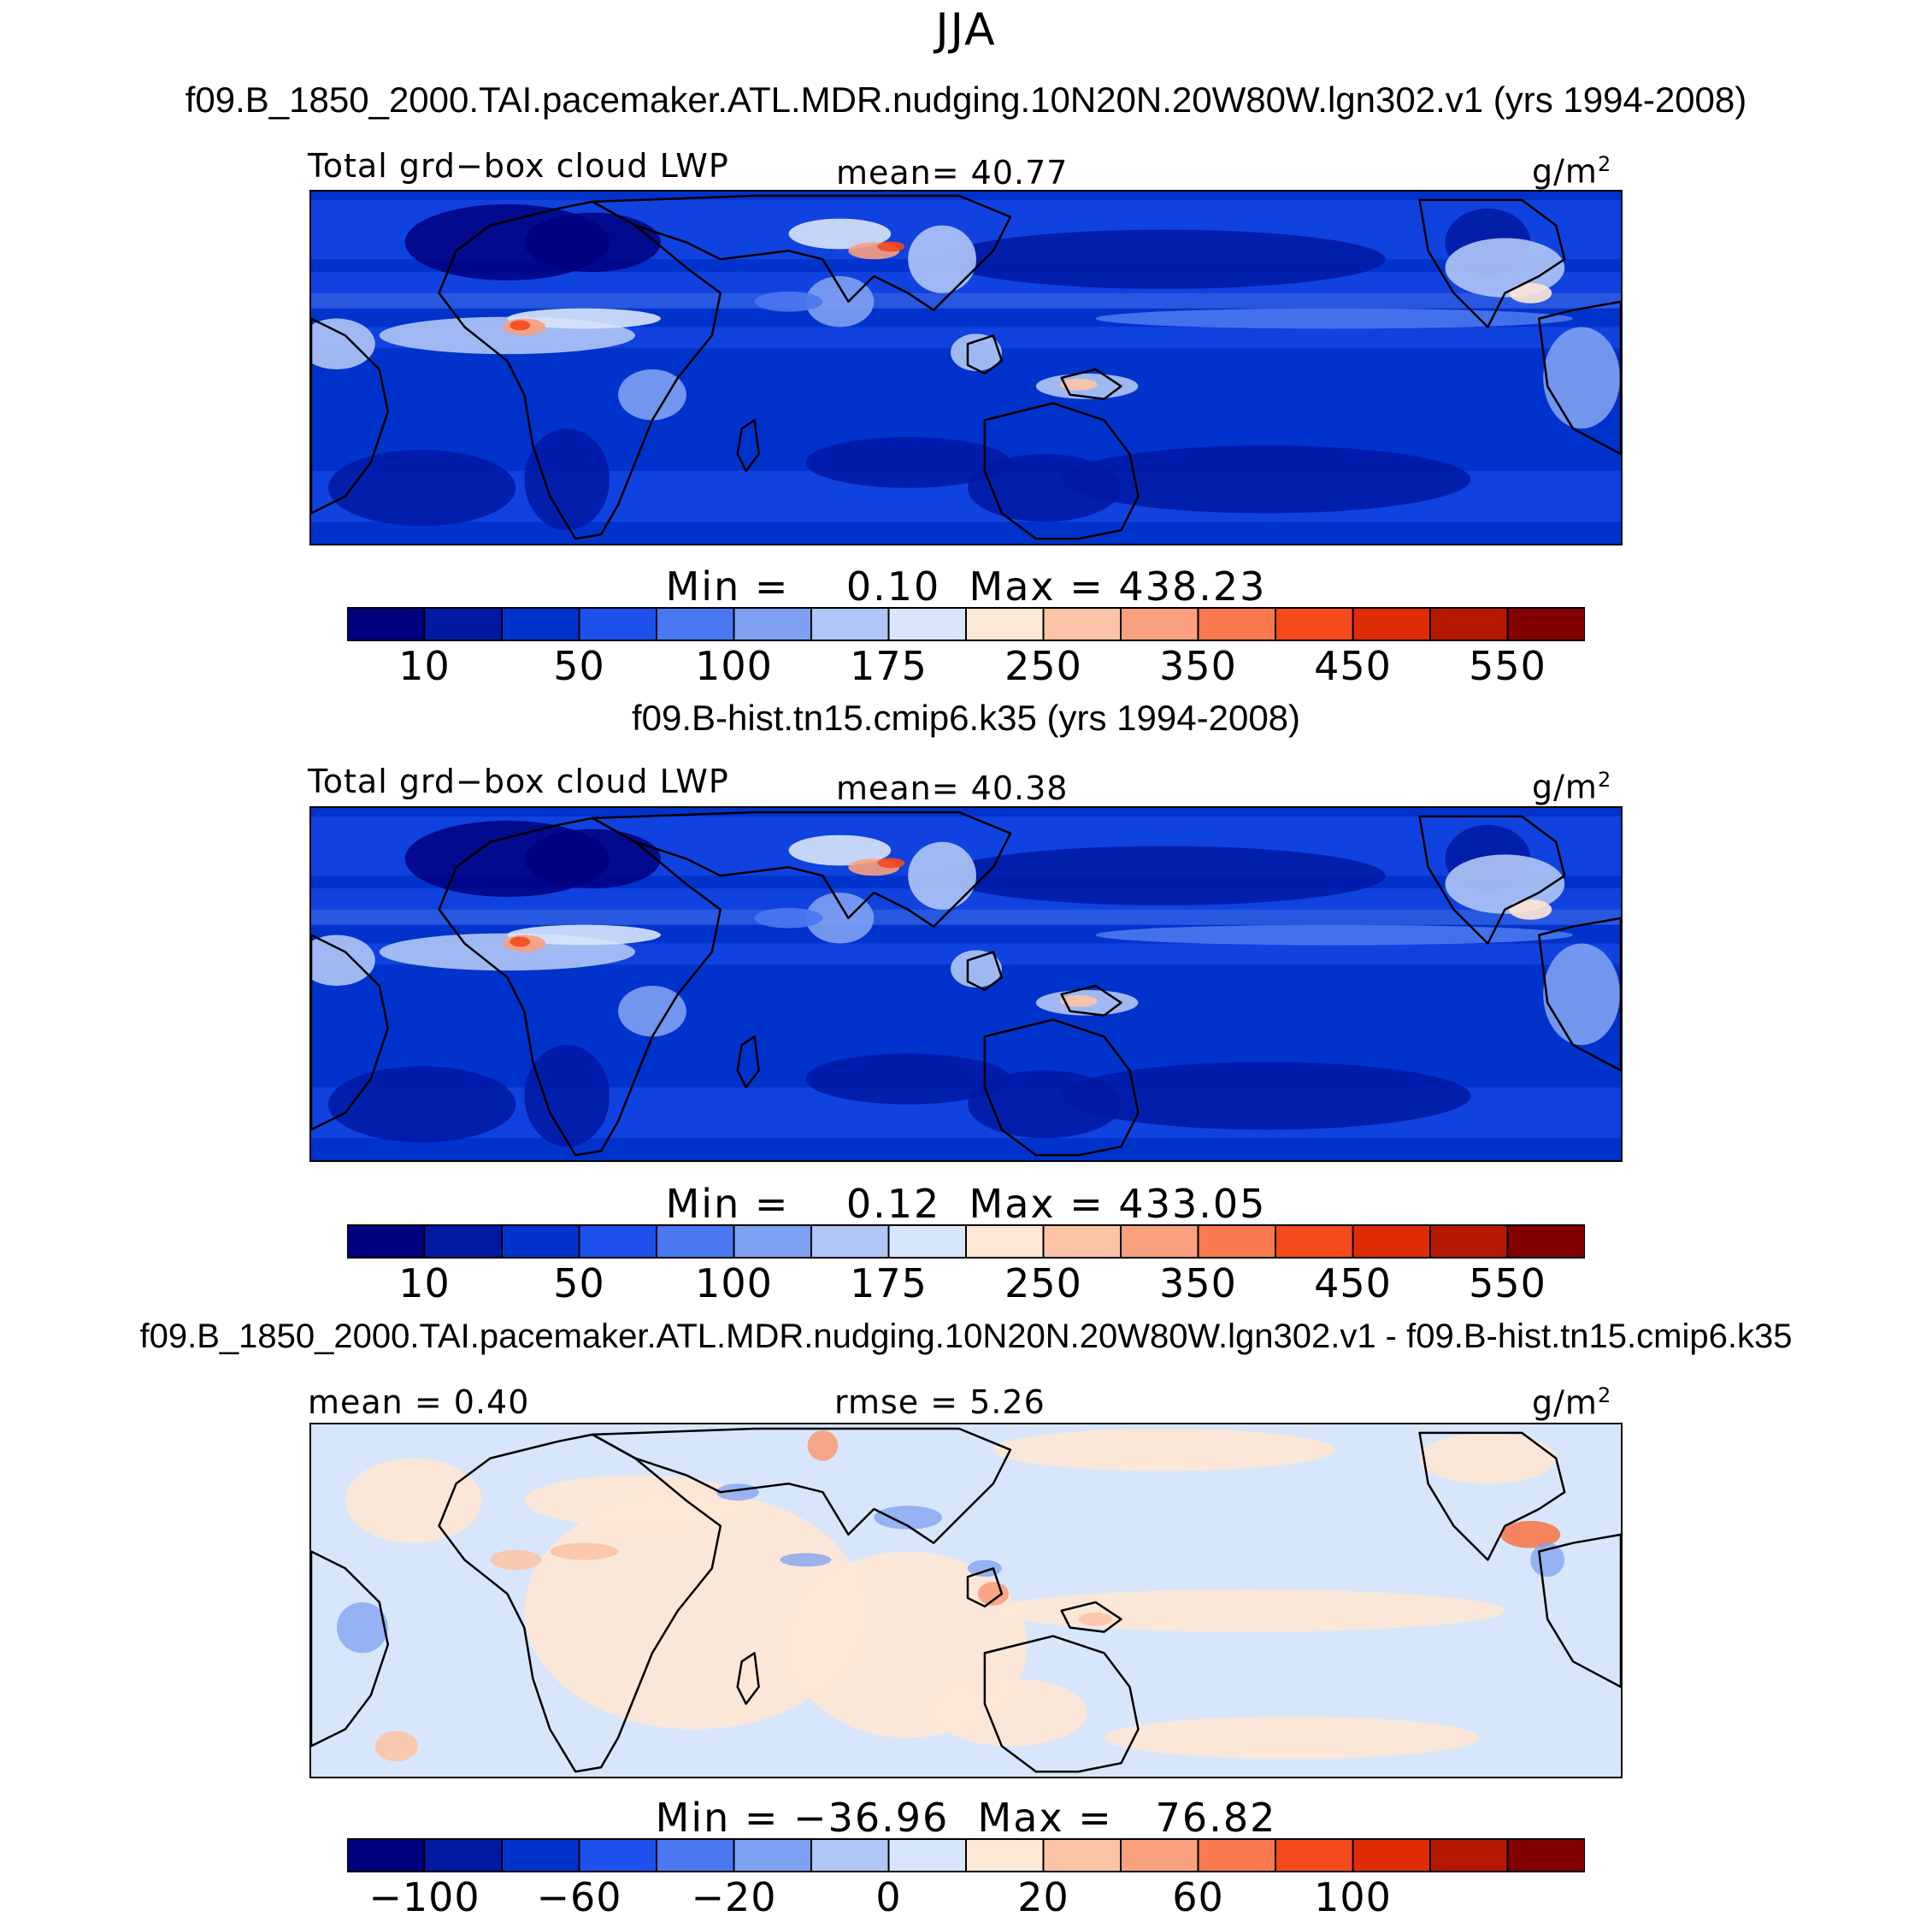 The height and width of the screenshot is (1922, 1932). I want to click on panel2-map, so click(966, 984).